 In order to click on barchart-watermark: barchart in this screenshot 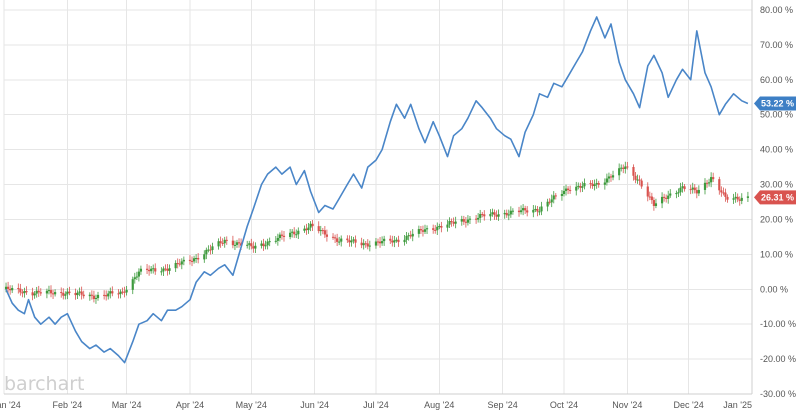, I will do `click(44, 384)`.